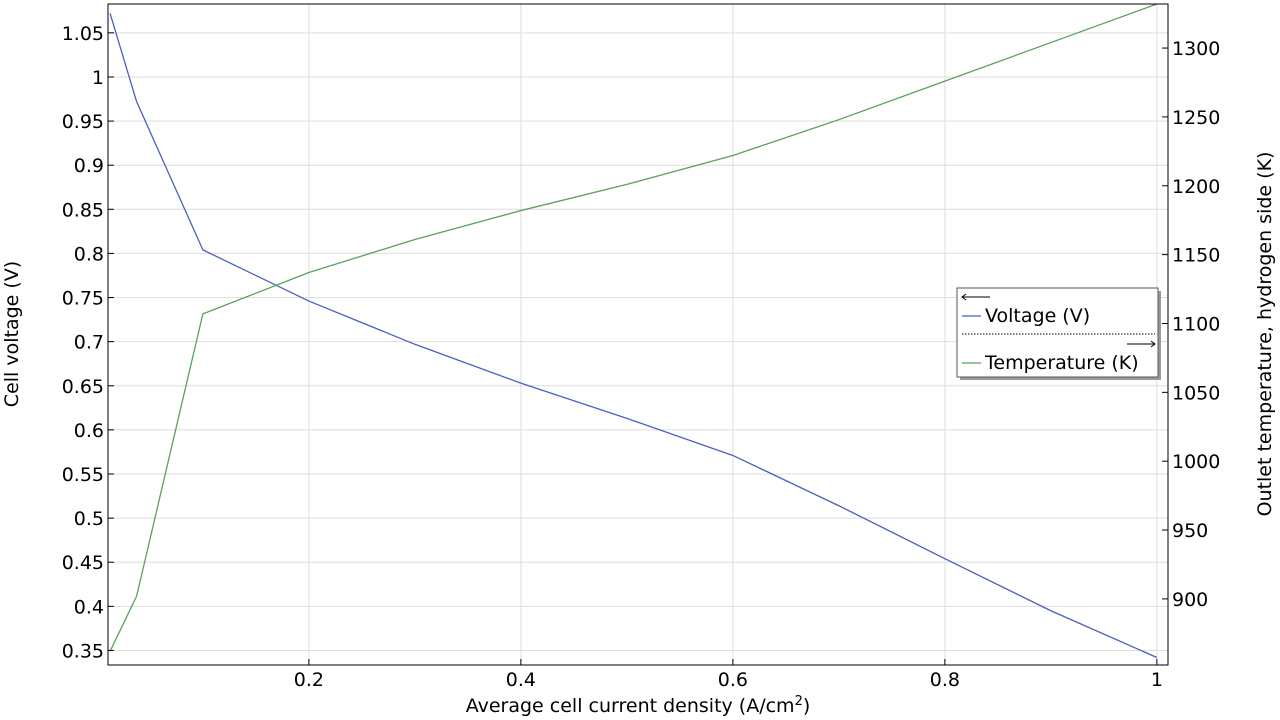 Image resolution: width=1280 pixels, height=720 pixels. Describe the element at coordinates (89, 607) in the screenshot. I see `left-y-tick-label: 0.4` at that location.